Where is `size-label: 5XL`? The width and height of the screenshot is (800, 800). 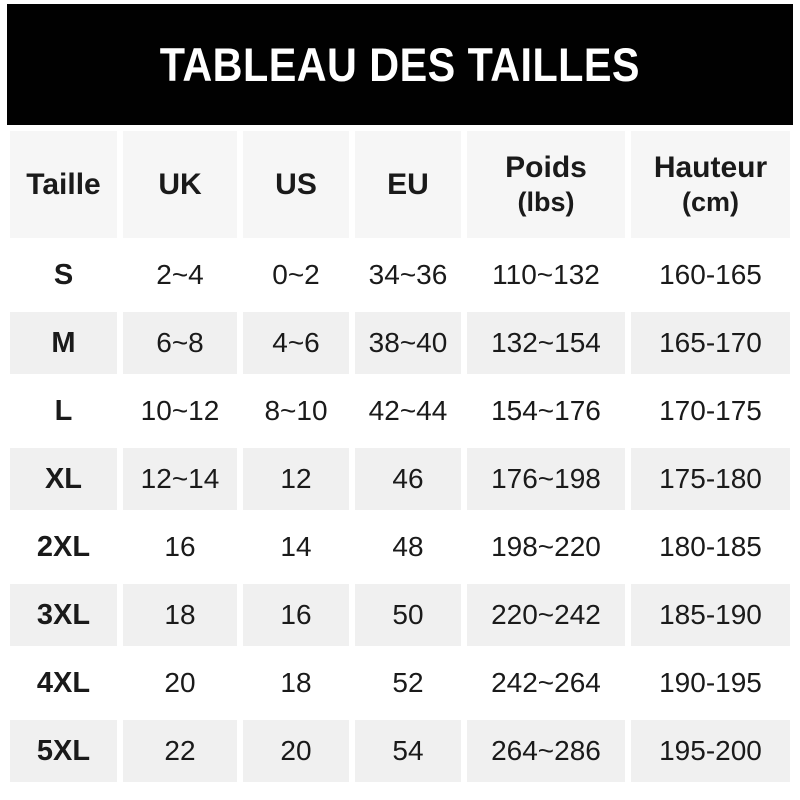 size-label: 5XL is located at coordinates (63, 751).